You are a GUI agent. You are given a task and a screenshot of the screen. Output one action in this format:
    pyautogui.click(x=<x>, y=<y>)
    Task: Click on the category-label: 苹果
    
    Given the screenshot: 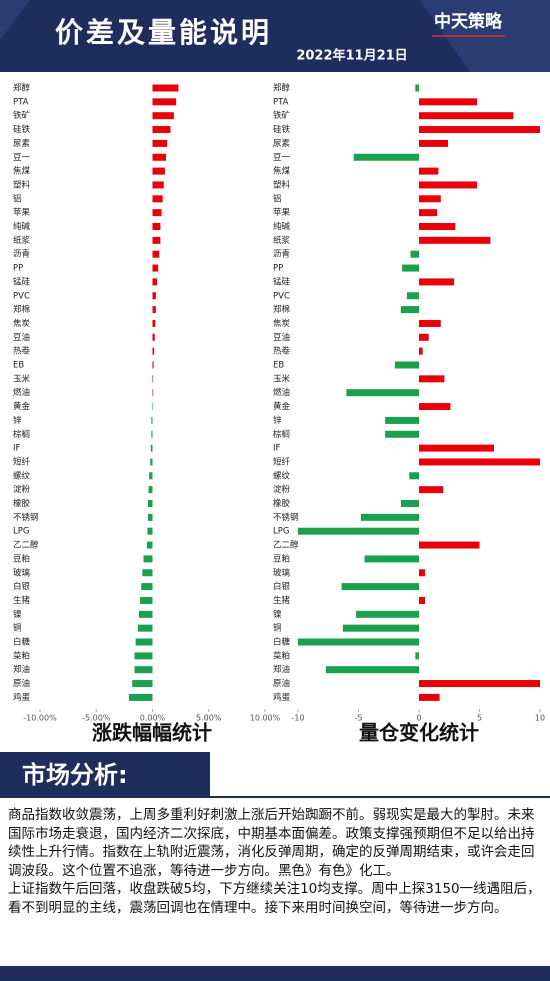 What is the action you would take?
    pyautogui.click(x=22, y=212)
    